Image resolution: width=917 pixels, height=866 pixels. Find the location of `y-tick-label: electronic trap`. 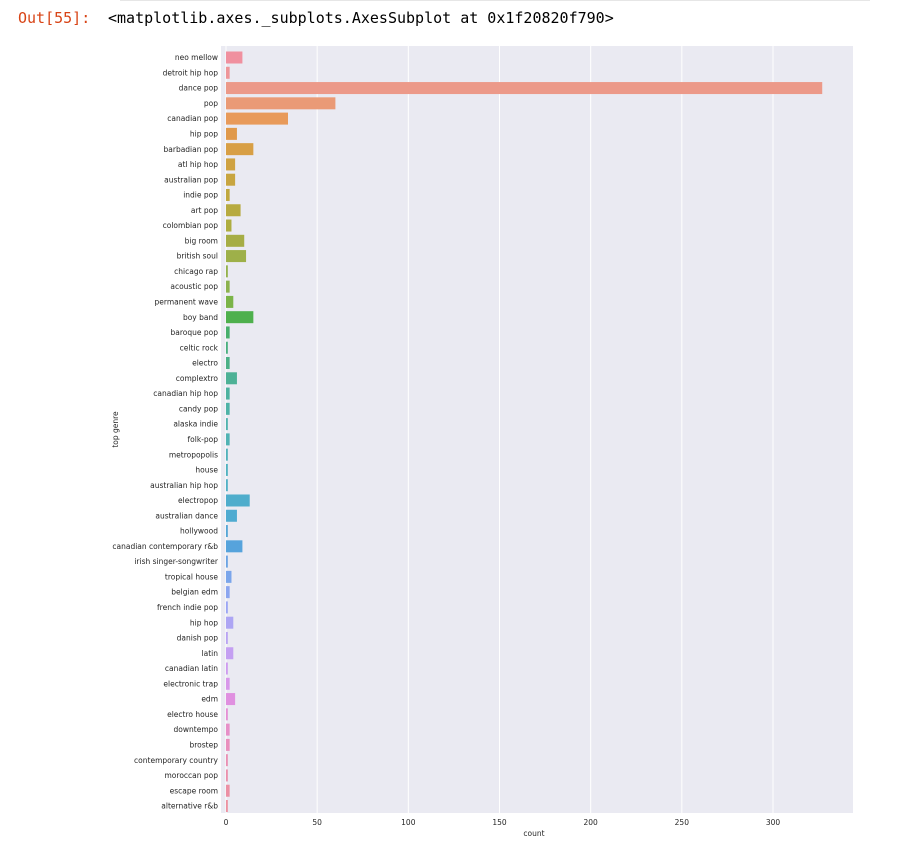

y-tick-label: electronic trap is located at coordinates (190, 683).